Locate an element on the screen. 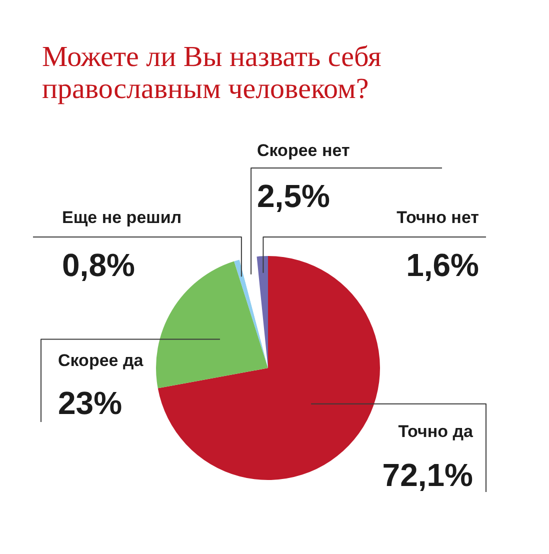 This screenshot has width=549, height=554. slice-label: Скорее да is located at coordinates (101, 360).